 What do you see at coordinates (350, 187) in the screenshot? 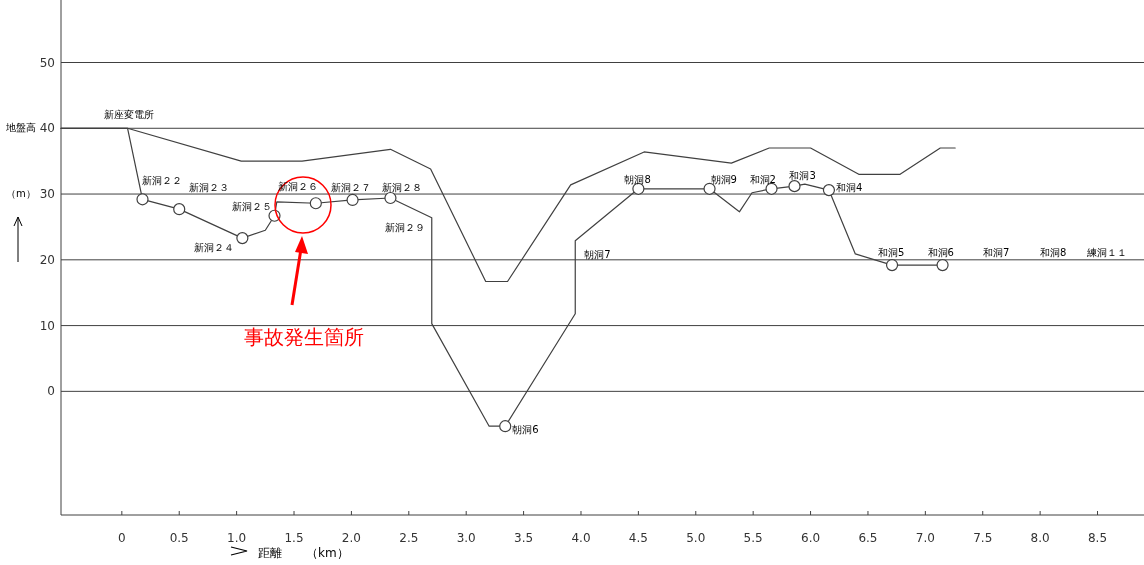
I see `annotation: 新洞２７` at bounding box center [350, 187].